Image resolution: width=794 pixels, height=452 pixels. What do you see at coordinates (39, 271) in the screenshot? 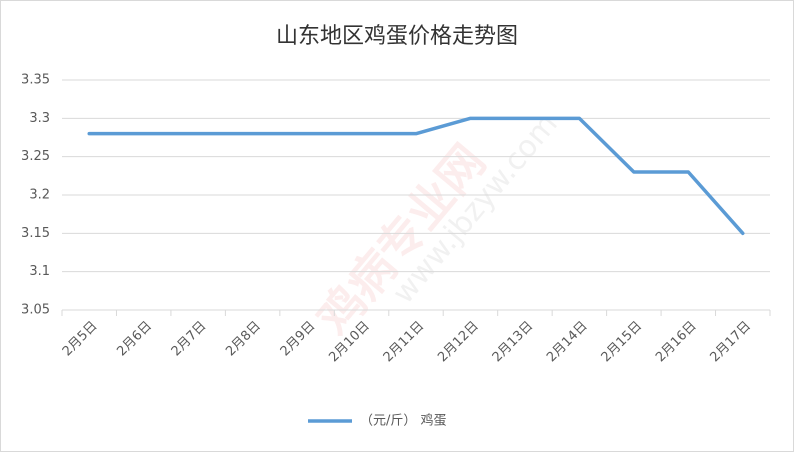
I see `y-tick-label: 3.1` at bounding box center [39, 271].